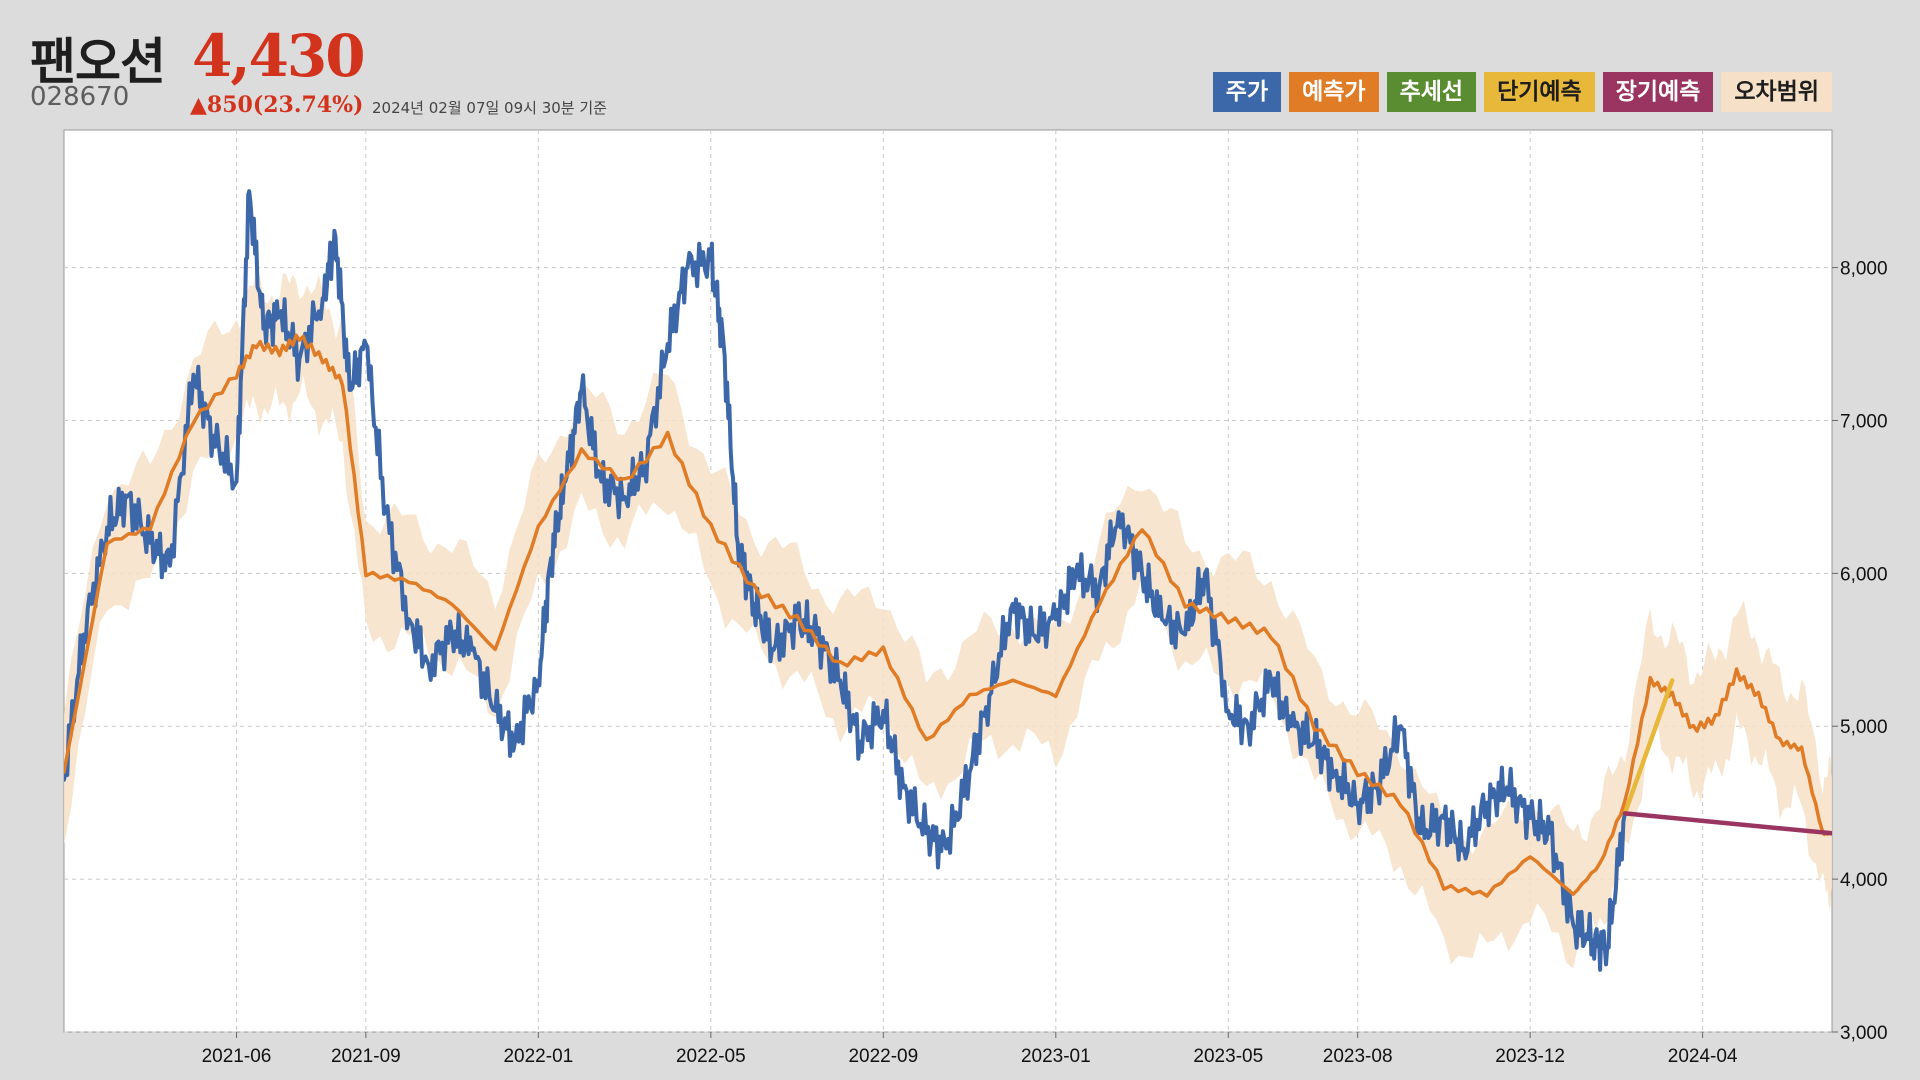 The width and height of the screenshot is (1920, 1080). What do you see at coordinates (366, 1056) in the screenshot?
I see `x-tick-label: 2021-09` at bounding box center [366, 1056].